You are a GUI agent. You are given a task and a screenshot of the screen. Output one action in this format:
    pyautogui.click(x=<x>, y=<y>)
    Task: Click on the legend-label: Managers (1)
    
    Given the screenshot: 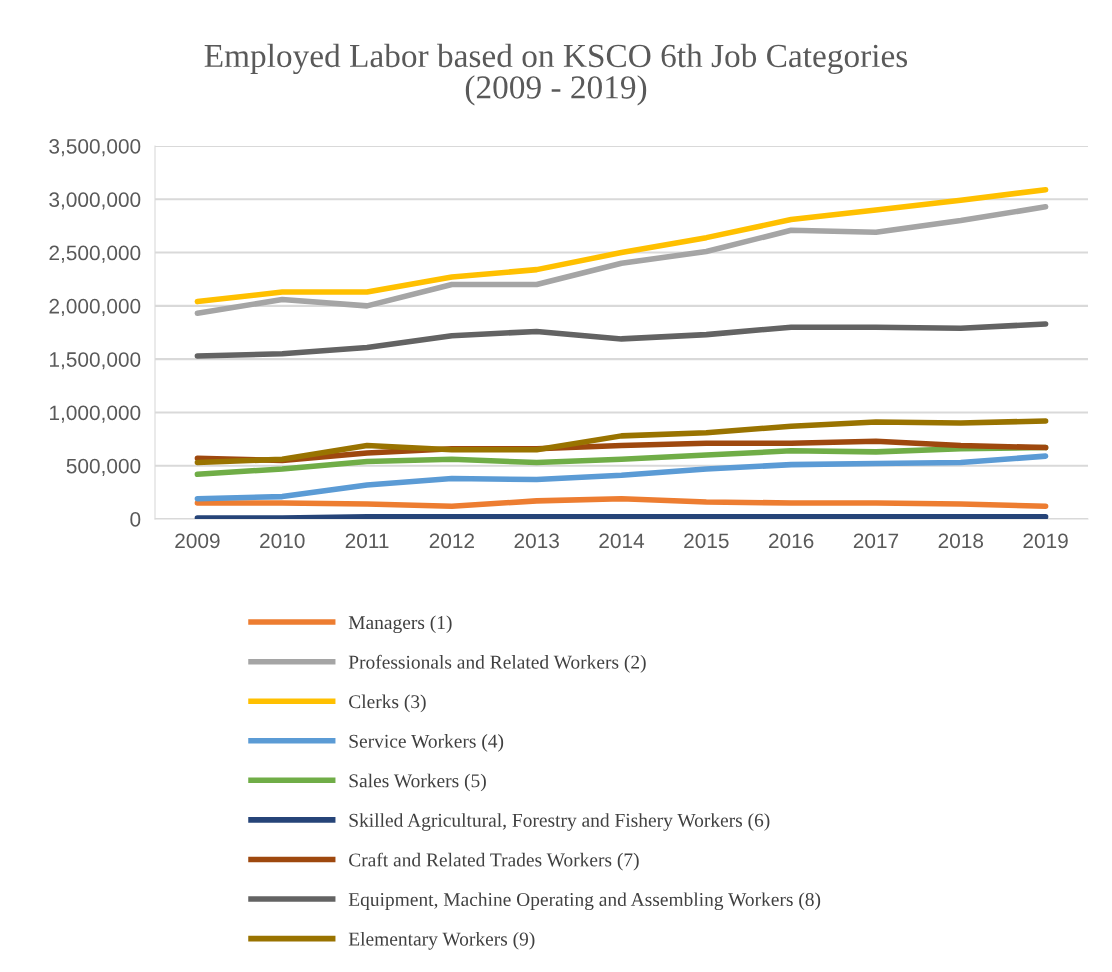 What is the action you would take?
    pyautogui.click(x=400, y=624)
    